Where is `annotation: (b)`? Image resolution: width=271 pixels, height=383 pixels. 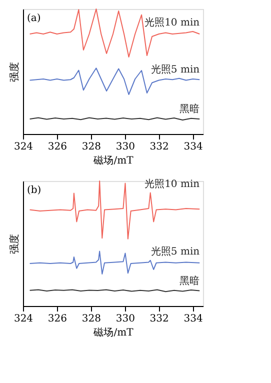
annotation: (b) is located at coordinates (34, 190).